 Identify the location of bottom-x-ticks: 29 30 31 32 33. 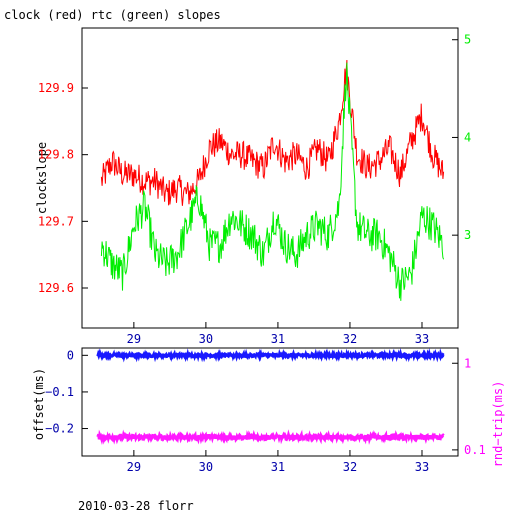
(278, 462).